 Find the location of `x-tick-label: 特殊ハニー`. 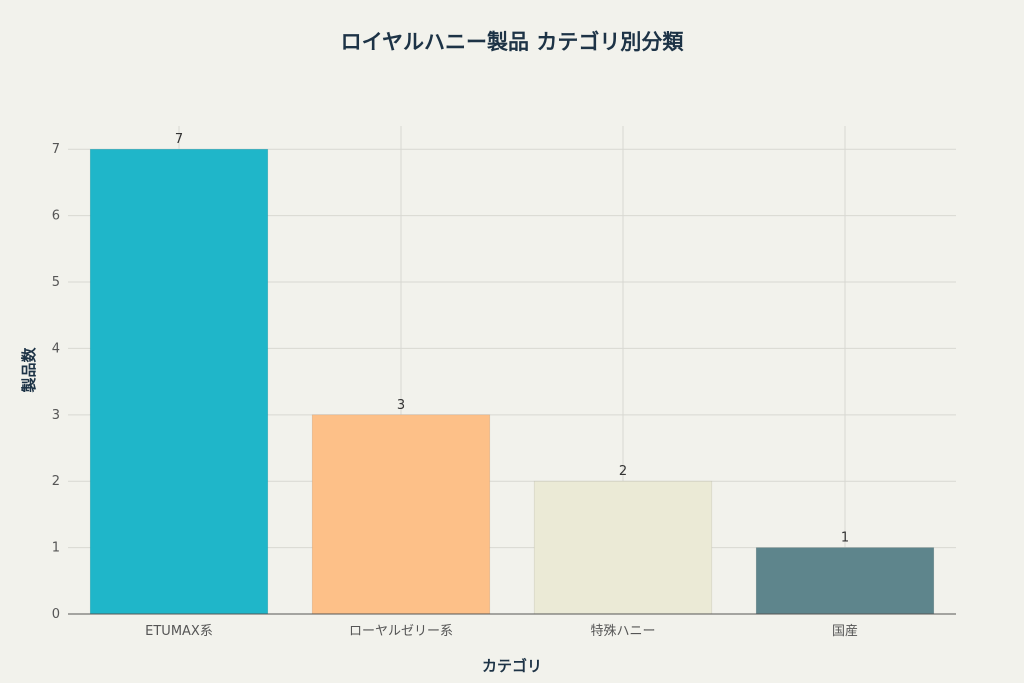

x-tick-label: 特殊ハニー is located at coordinates (622, 631).